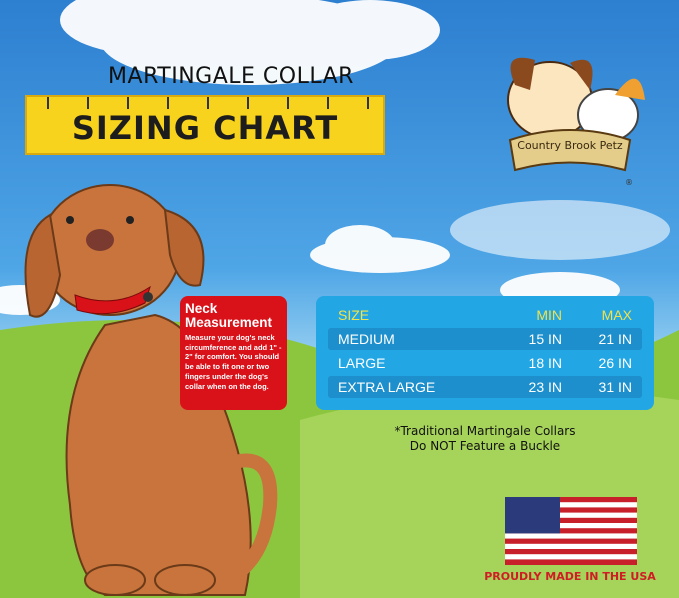 This screenshot has width=679, height=598. Describe the element at coordinates (570, 145) in the screenshot. I see `logo-text: Country Brook Petz` at that location.